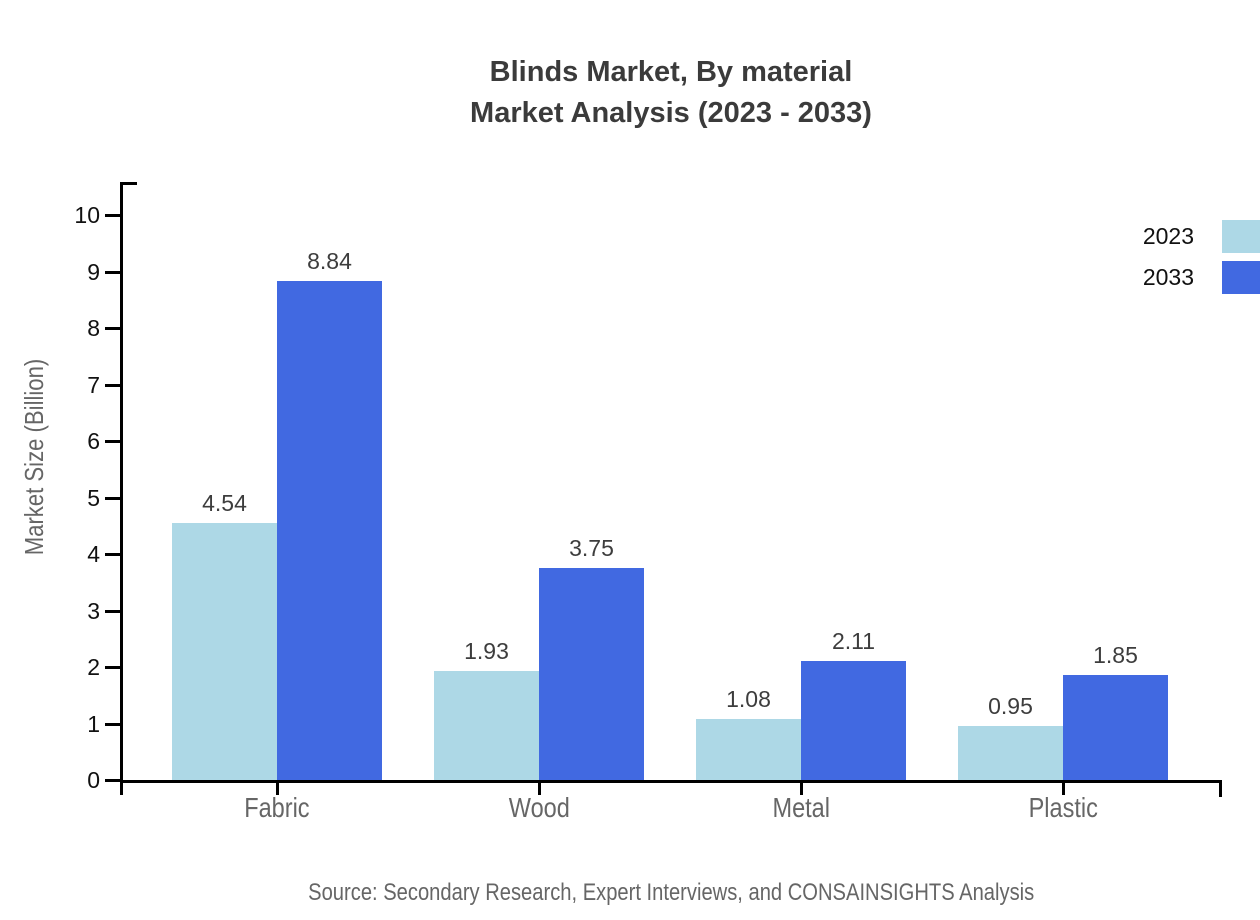 The image size is (1260, 920). I want to click on y-tick-label: 8, so click(93, 328).